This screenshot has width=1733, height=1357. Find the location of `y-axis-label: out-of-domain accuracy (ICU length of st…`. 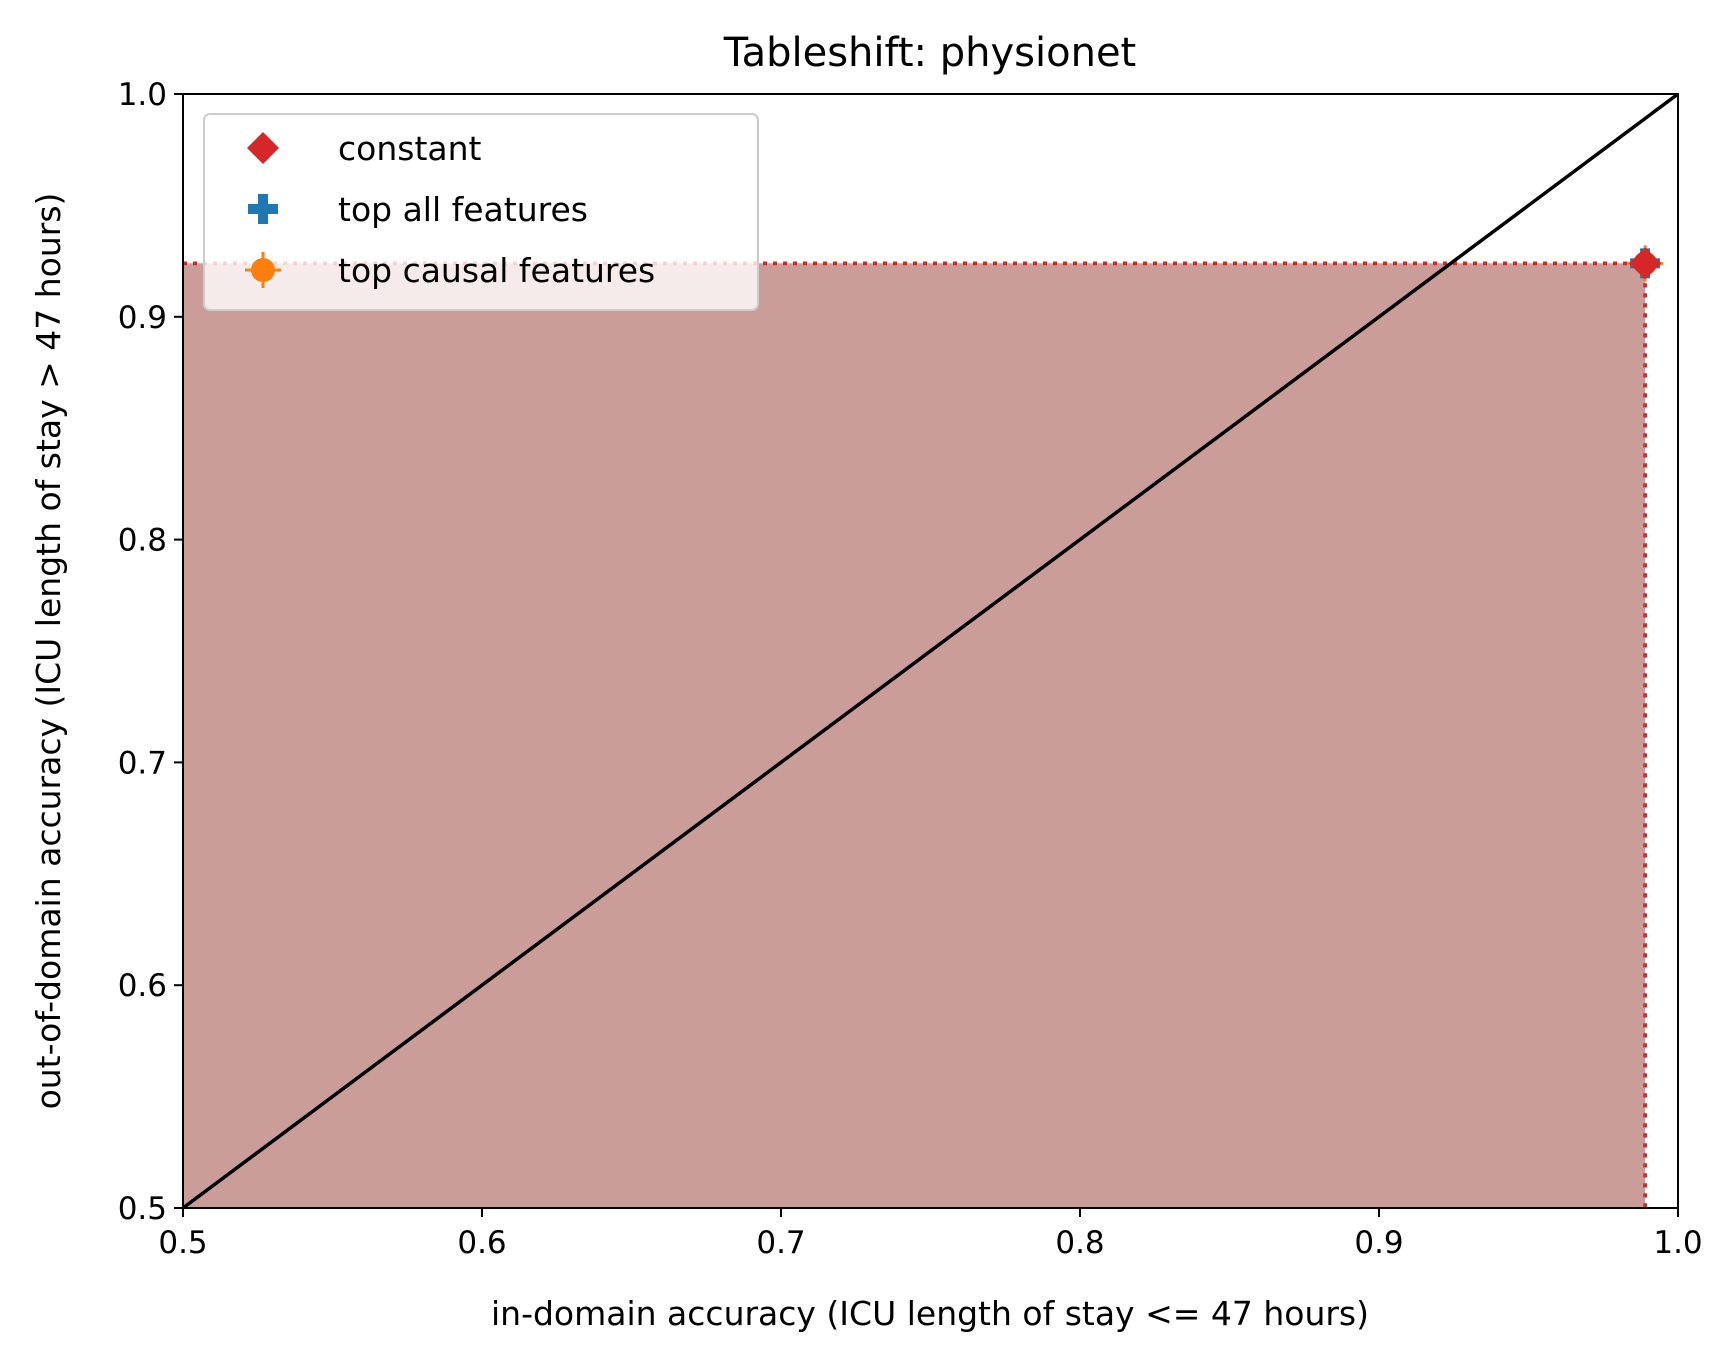

y-axis-label: out-of-domain accuracy (ICU length of st… is located at coordinates (48, 651).